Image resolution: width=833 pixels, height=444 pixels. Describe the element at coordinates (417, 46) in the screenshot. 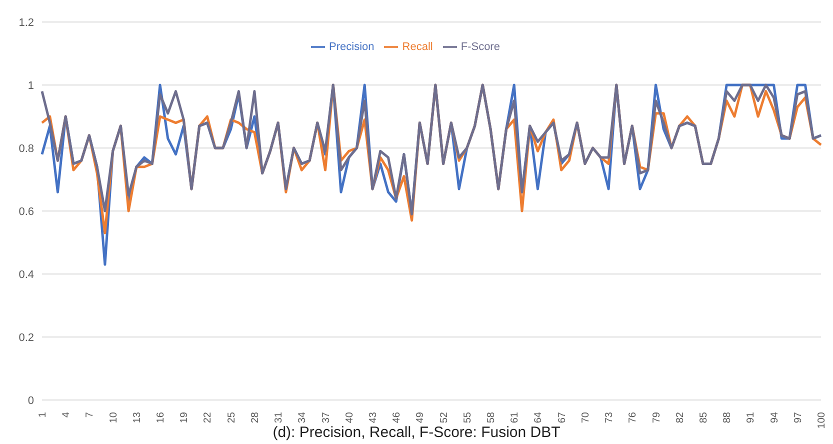

I see `legend-label: Recall` at that location.